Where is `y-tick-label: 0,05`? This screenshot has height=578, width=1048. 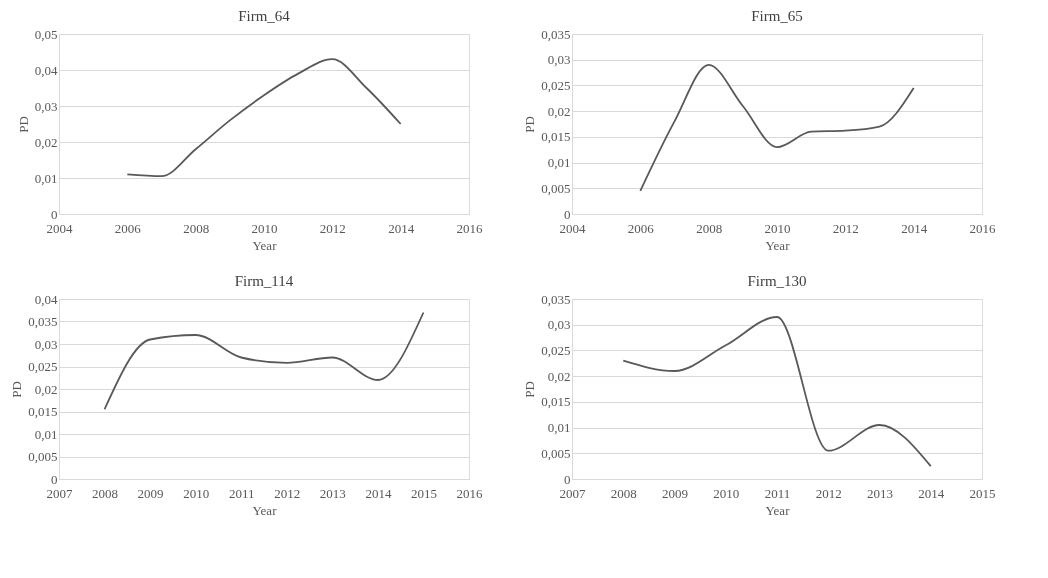 y-tick-label: 0,05 is located at coordinates (46, 34).